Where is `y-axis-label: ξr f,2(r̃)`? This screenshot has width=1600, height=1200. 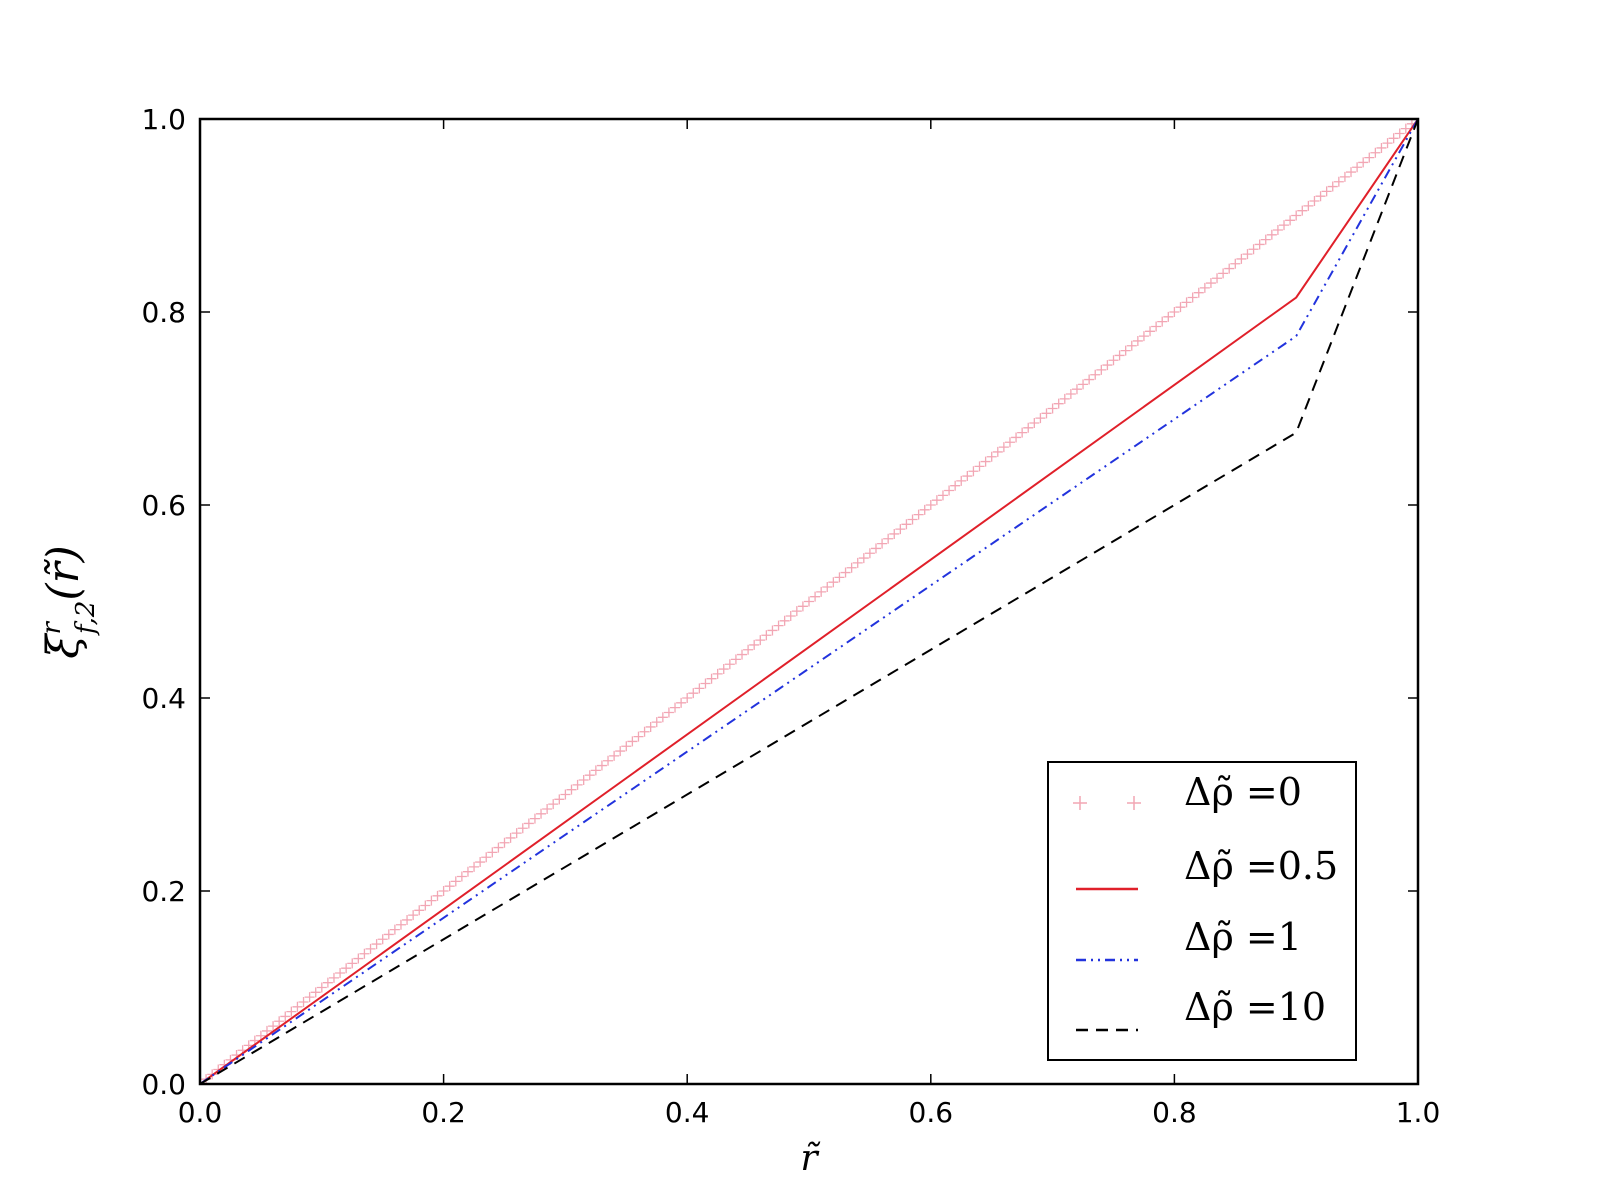
y-axis-label: ξr f,2(r̃) is located at coordinates (69, 602).